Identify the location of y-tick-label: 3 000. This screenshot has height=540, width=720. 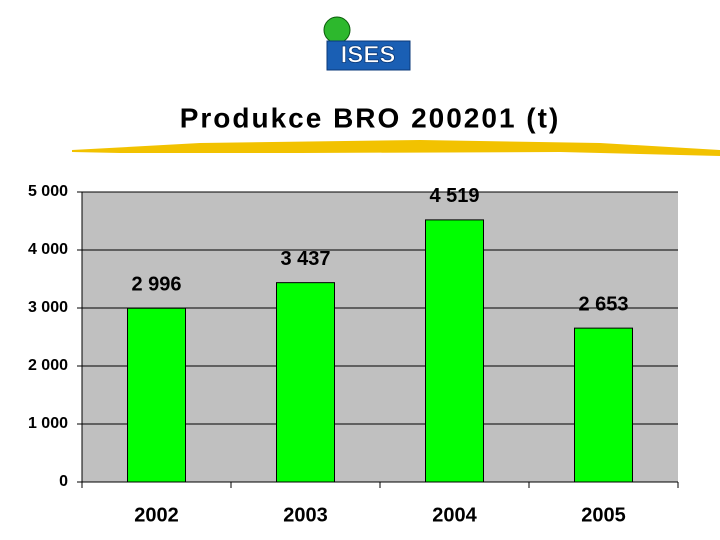
(48, 307).